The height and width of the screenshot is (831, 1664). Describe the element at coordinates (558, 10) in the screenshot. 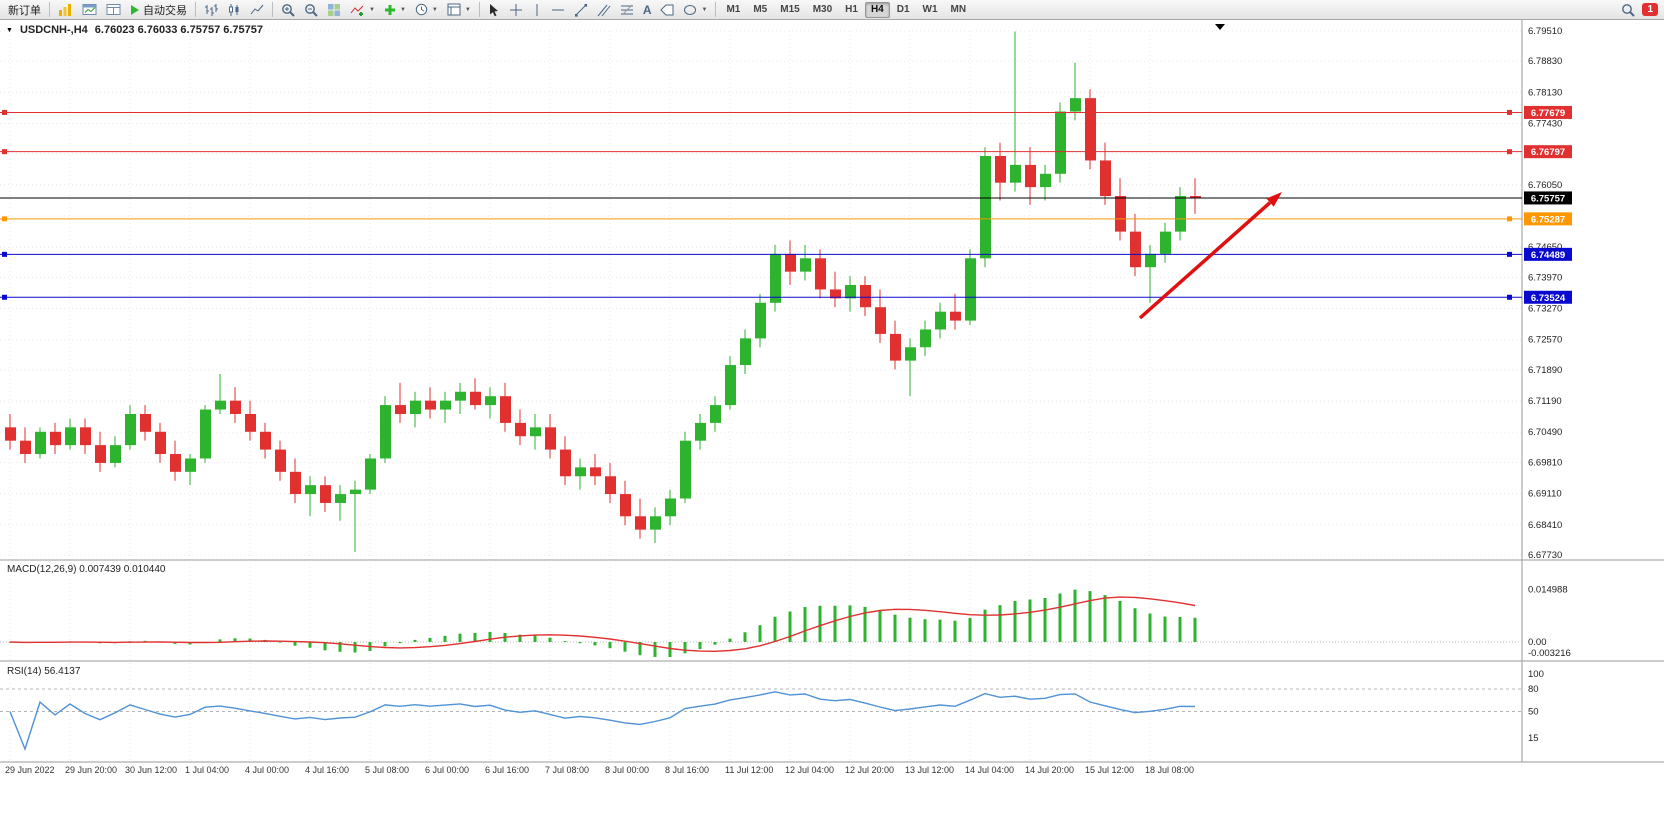

I see `horizontal-line-button` at that location.